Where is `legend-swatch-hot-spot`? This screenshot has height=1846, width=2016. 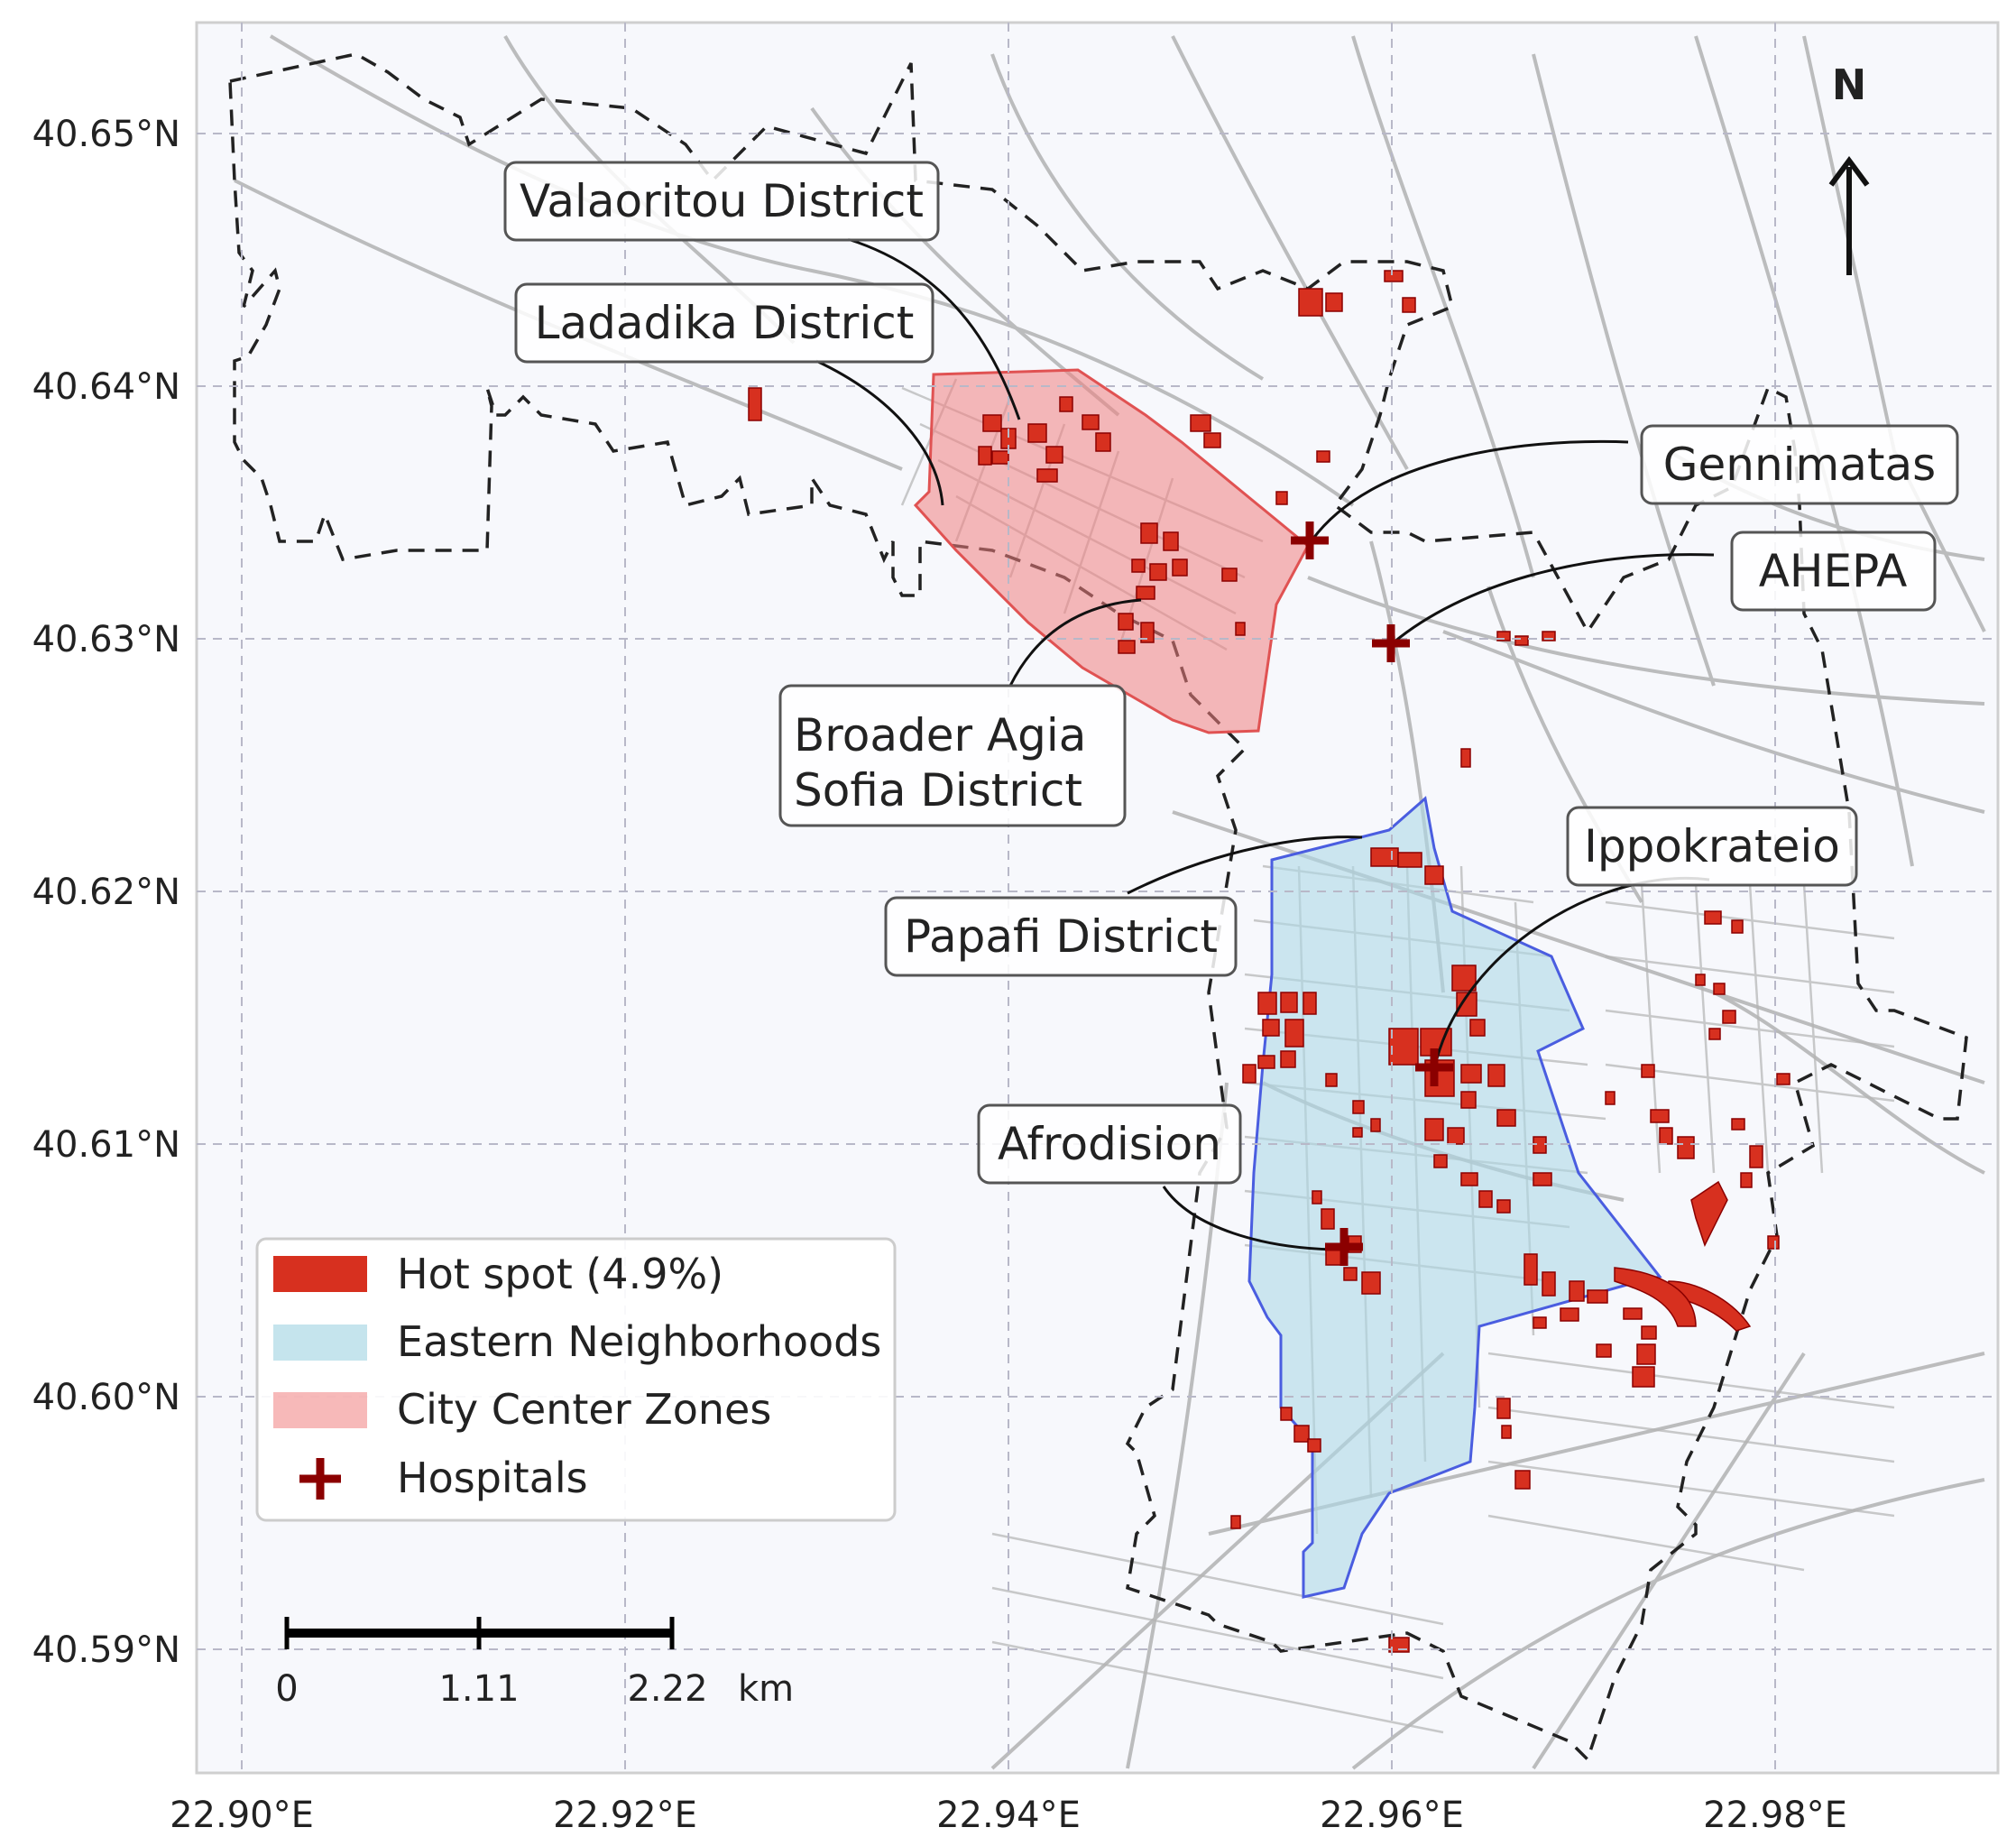 legend-swatch-hot-spot is located at coordinates (320, 1274).